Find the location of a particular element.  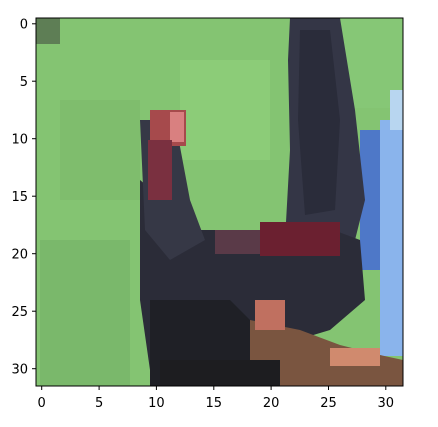

x-tick-label: 20 is located at coordinates (271, 403).